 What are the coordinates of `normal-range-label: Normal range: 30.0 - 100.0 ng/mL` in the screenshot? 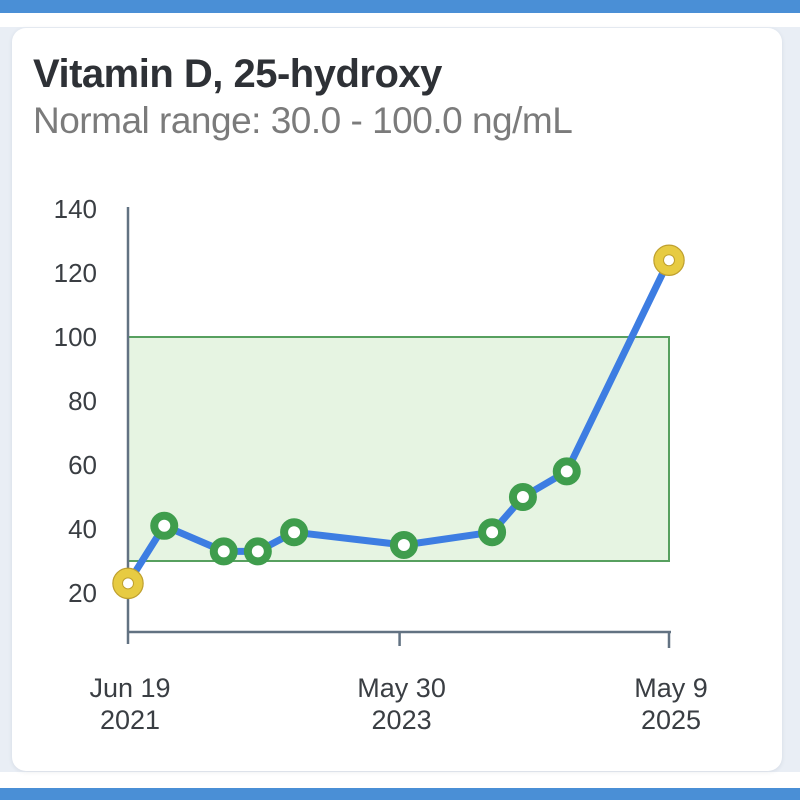 It's located at (303, 120).